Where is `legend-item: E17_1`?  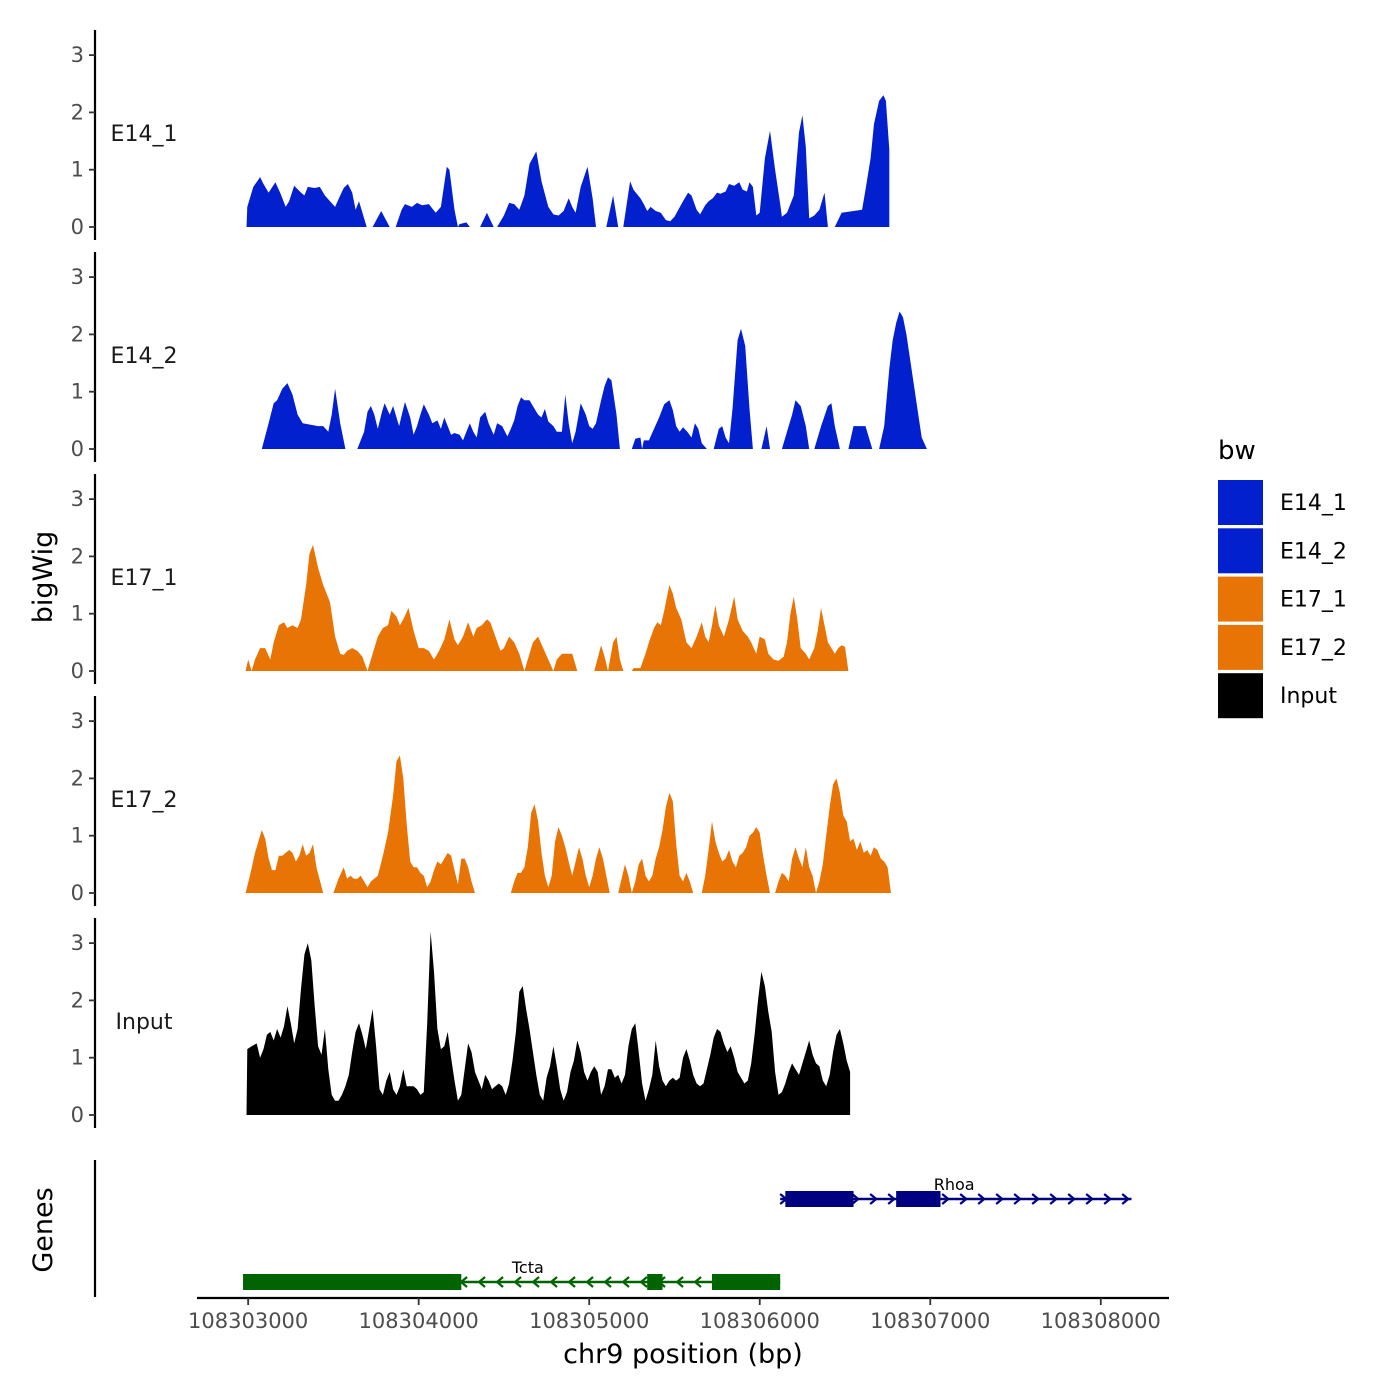 legend-item: E17_1 is located at coordinates (1282, 599).